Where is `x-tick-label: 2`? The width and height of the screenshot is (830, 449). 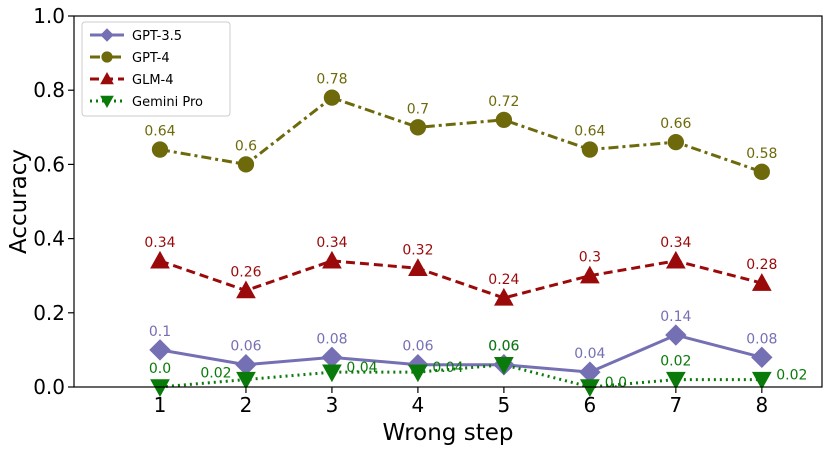 x-tick-label: 2 is located at coordinates (246, 405).